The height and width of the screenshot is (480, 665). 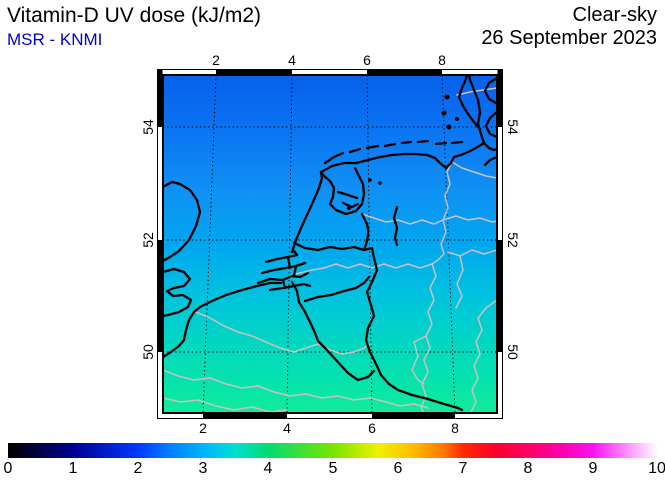 I want to click on colorbar-tick-3: 3, so click(x=203, y=468).